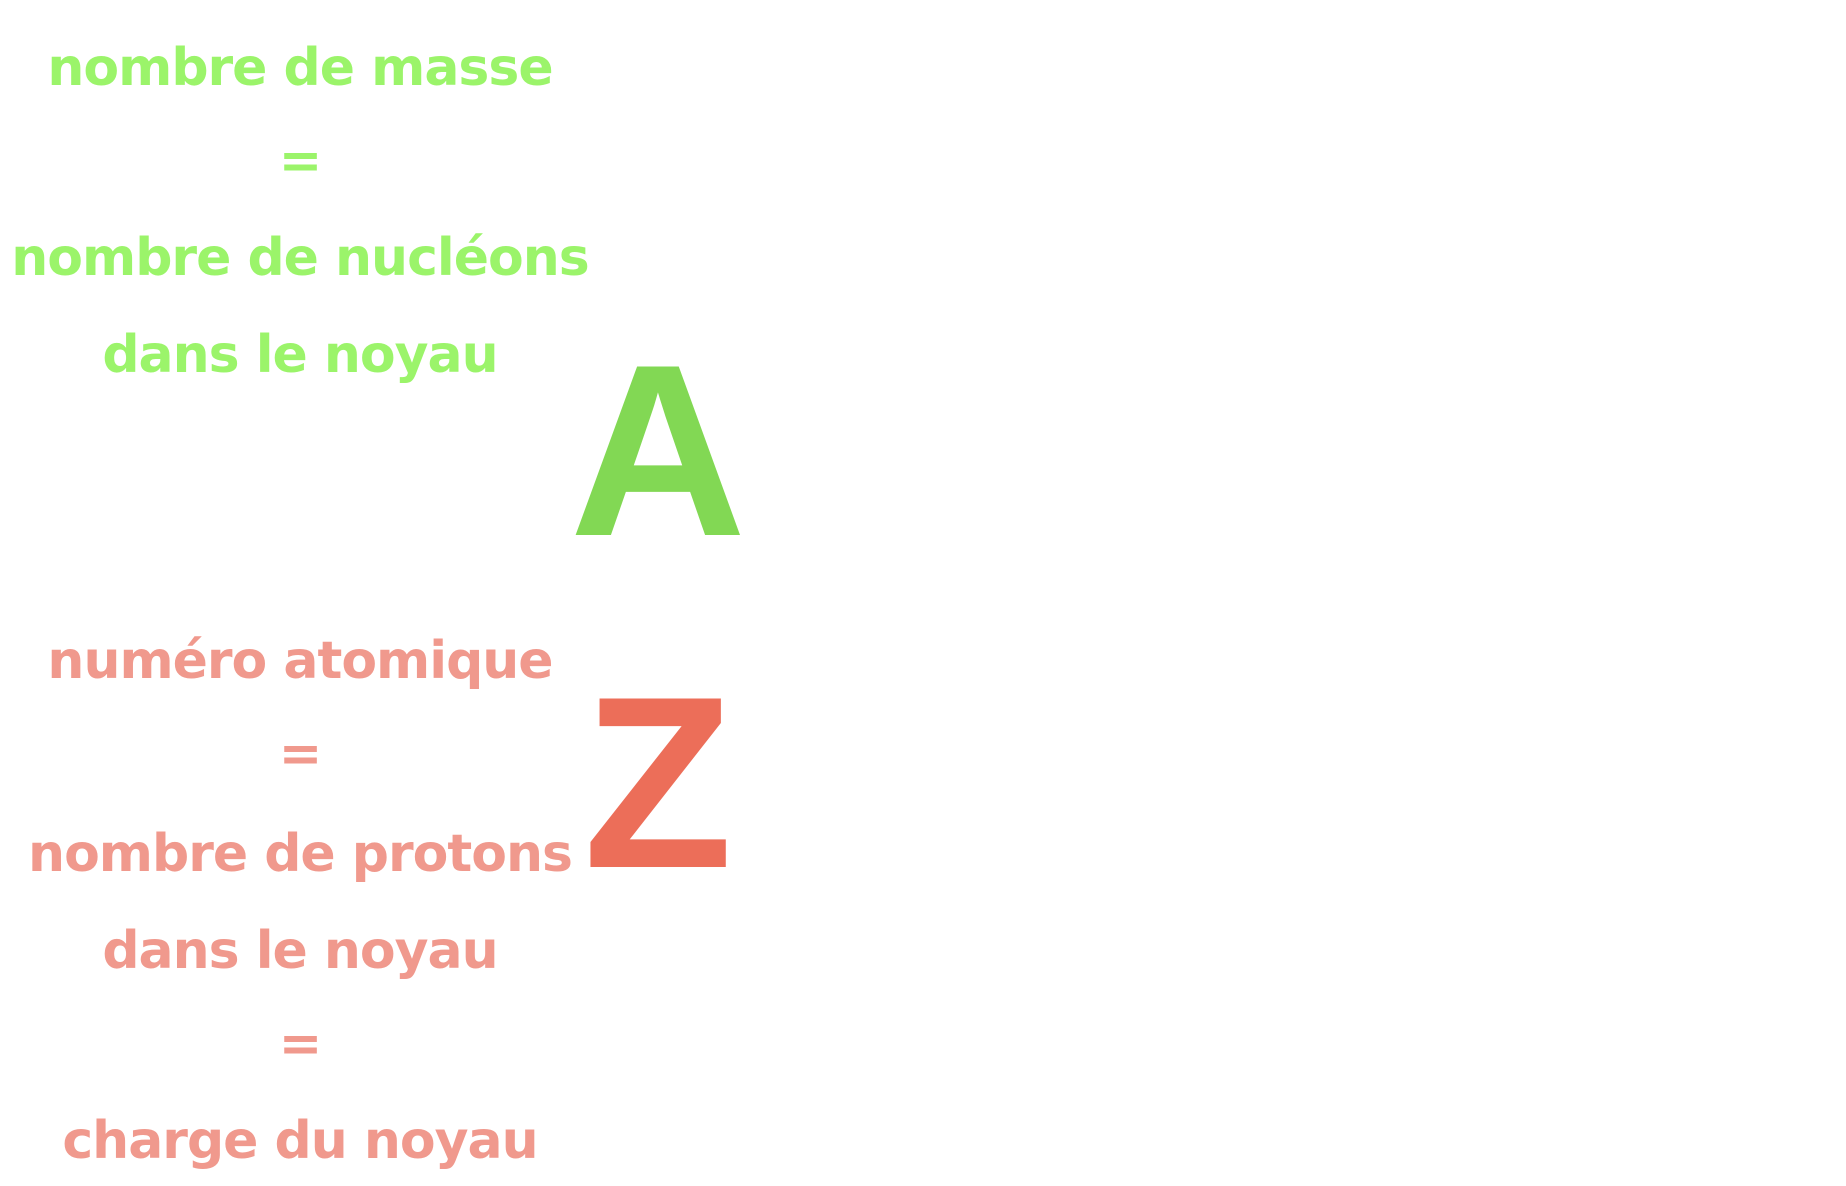  What do you see at coordinates (300, 1141) in the screenshot?
I see `nucleus-charge-label: charge du noyau` at bounding box center [300, 1141].